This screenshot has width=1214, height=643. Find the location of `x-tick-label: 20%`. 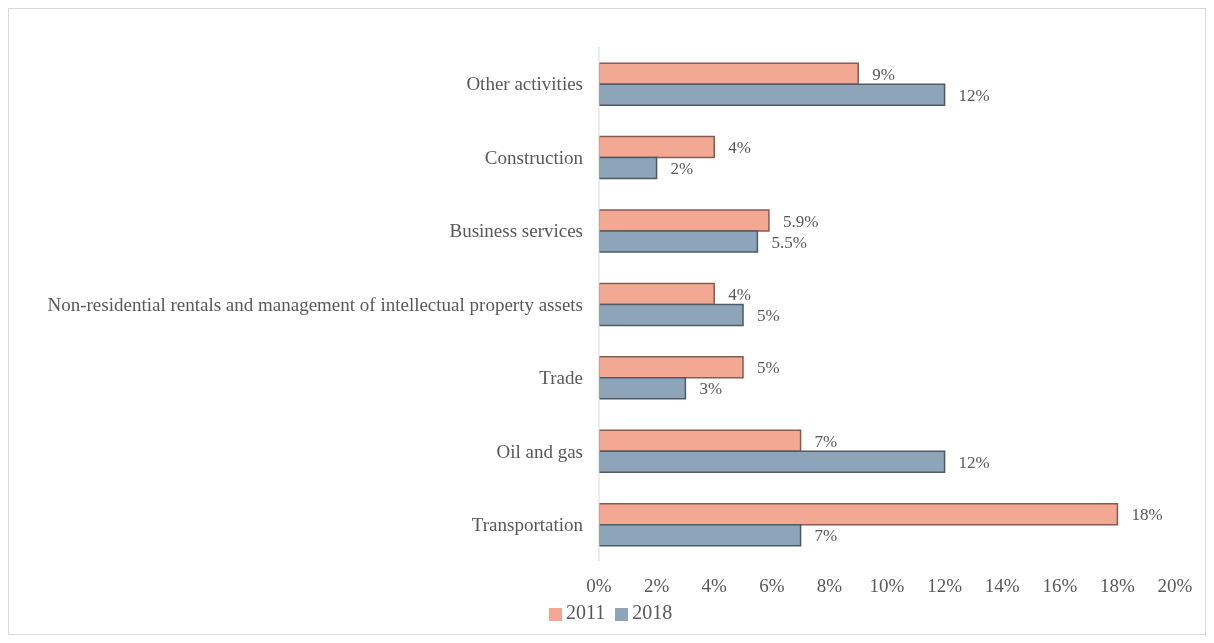

x-tick-label: 20% is located at coordinates (1175, 586).